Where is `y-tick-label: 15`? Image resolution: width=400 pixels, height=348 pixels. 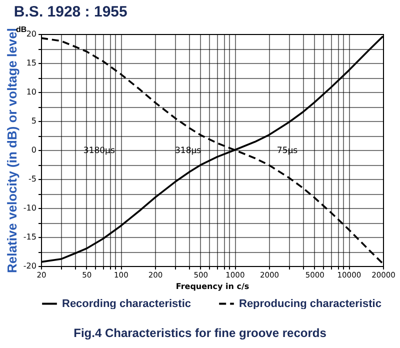 y-tick-label: 15 is located at coordinates (31, 63).